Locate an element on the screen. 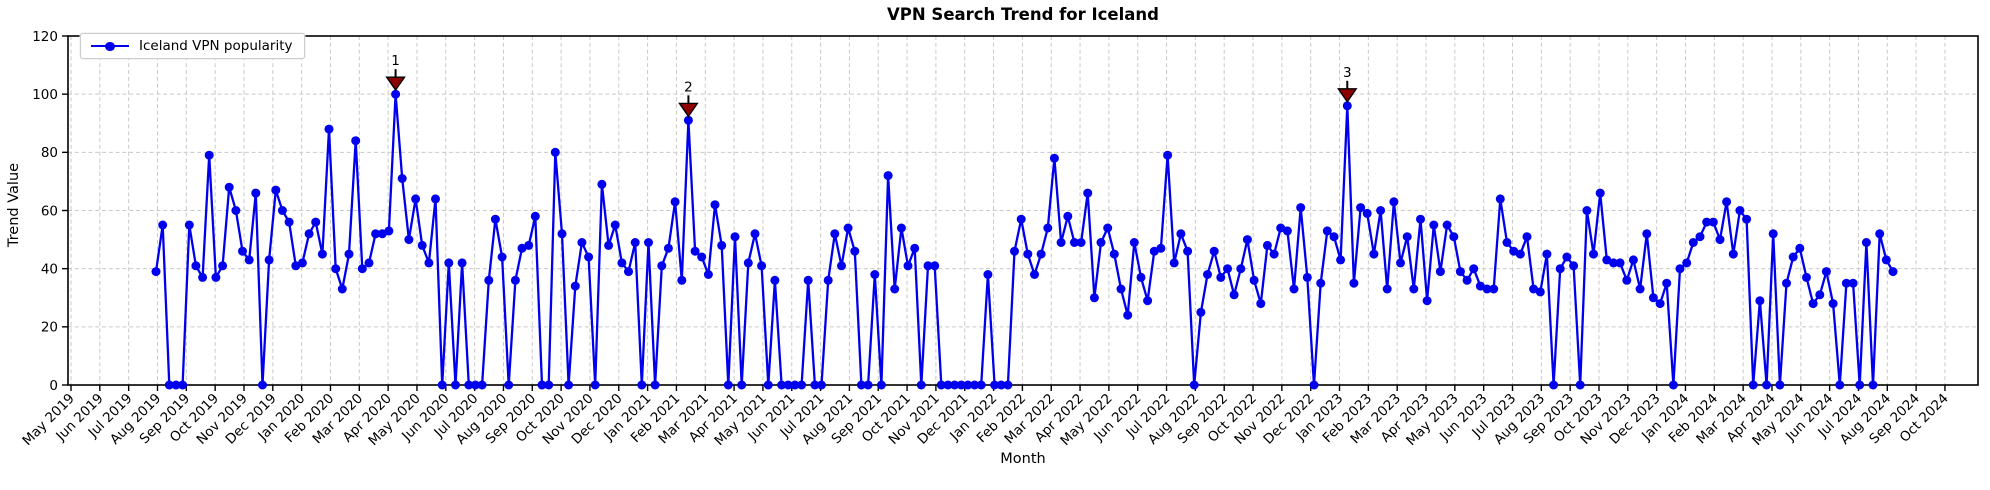  svg-text: 20 is located at coordinates (49, 328).